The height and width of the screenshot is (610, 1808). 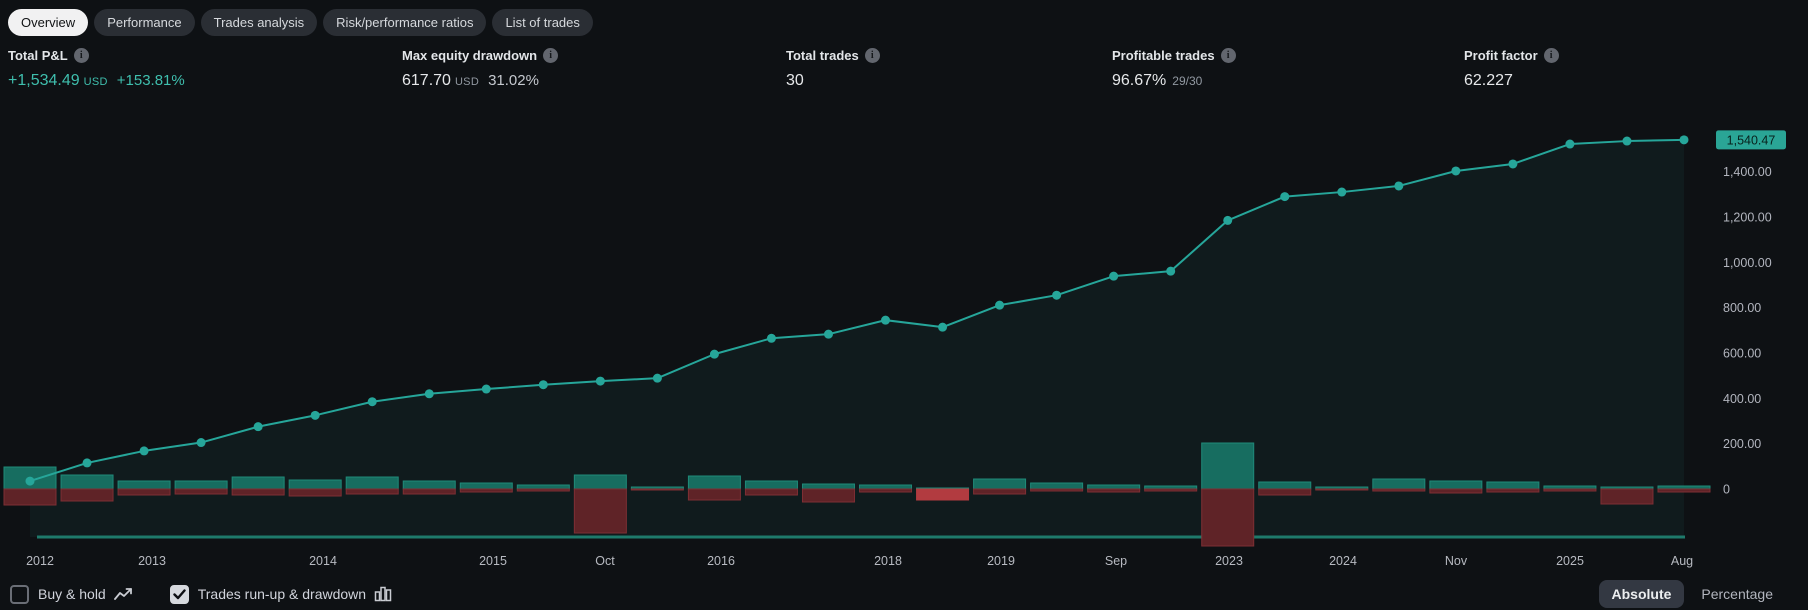 I want to click on stat-max-drawdown-value: 617.70 USD 31.02%, so click(x=480, y=81).